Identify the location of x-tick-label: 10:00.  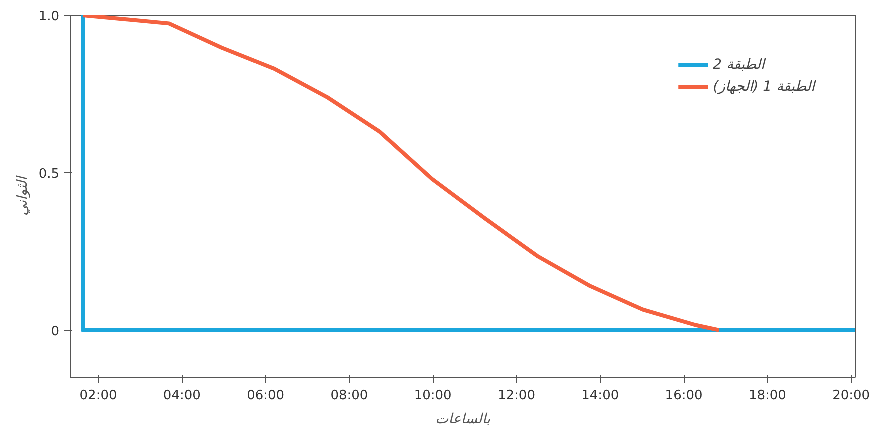
(433, 396).